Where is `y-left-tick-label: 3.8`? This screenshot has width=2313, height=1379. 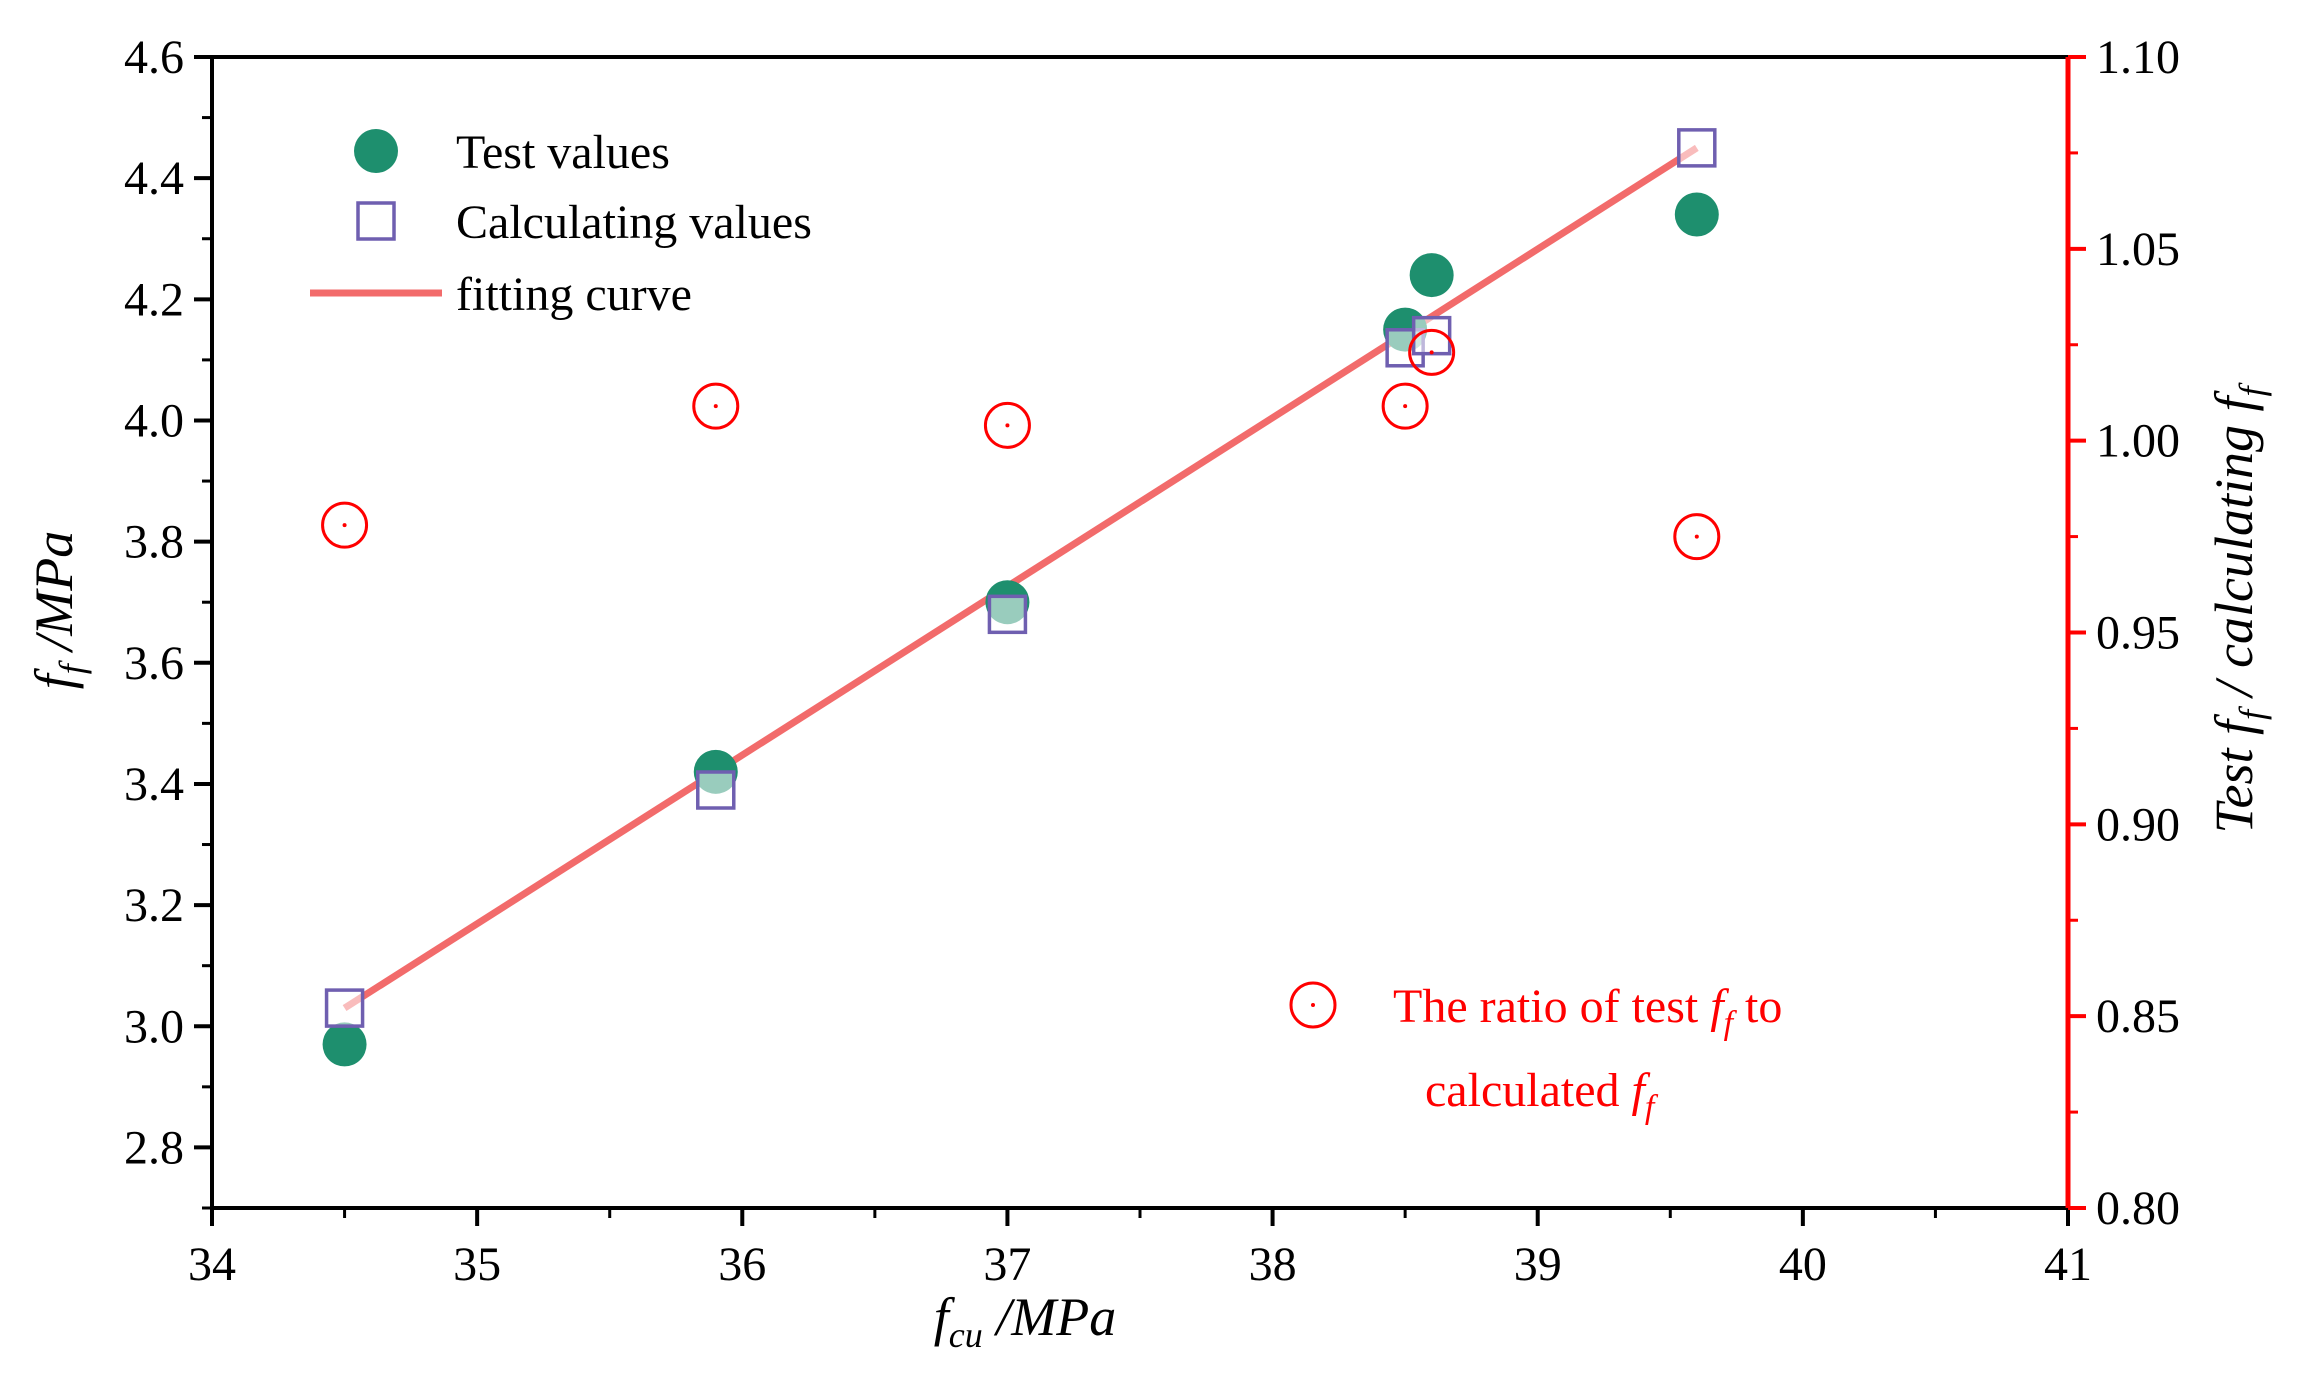
y-left-tick-label: 3.8 is located at coordinates (154, 542).